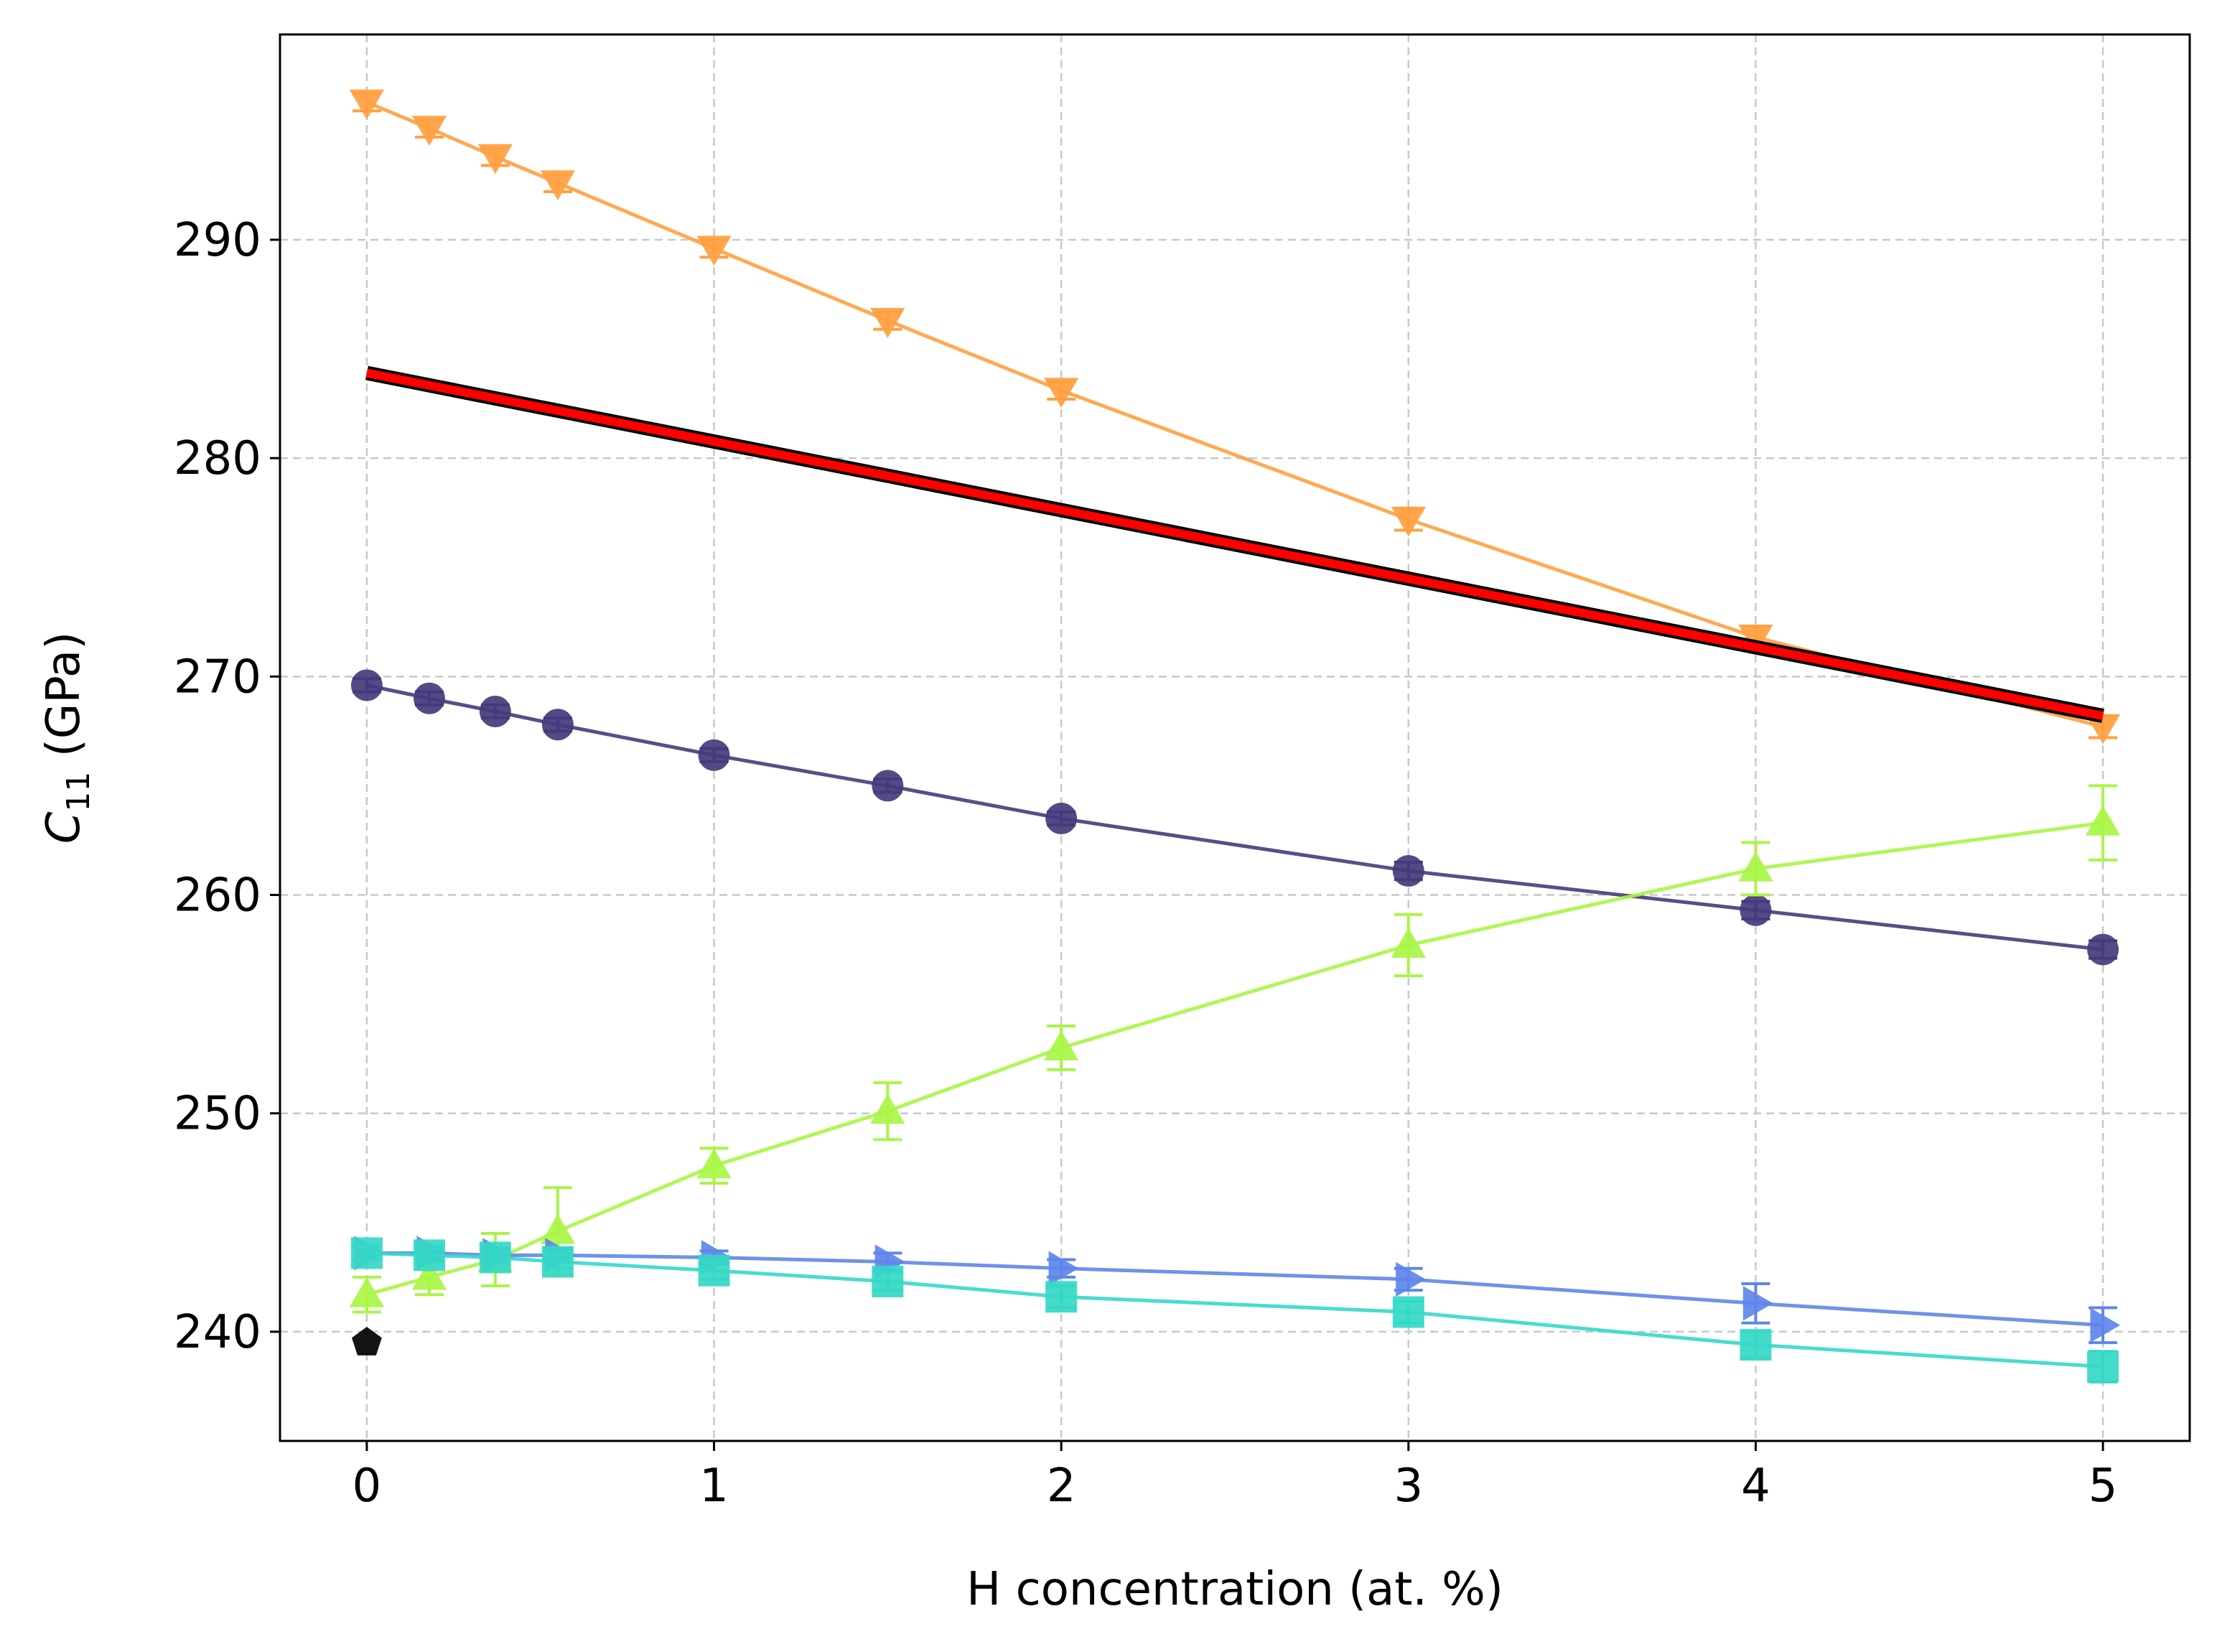 Image resolution: width=2217 pixels, height=1652 pixels. I want to click on series-purple-circles, so click(1234, 817).